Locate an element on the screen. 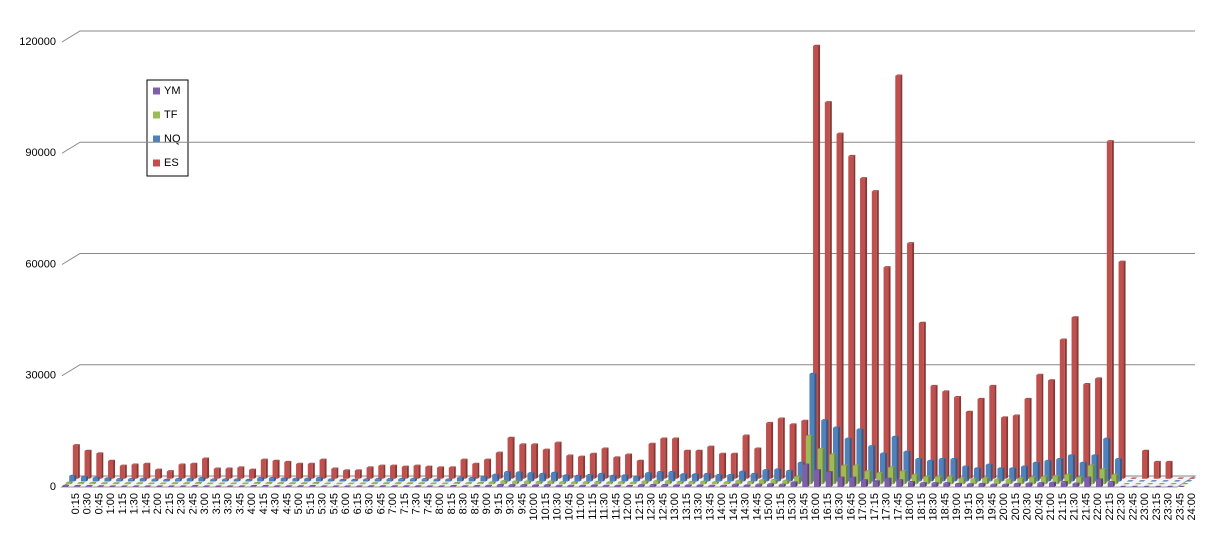  x-tick-label: 22:00 is located at coordinates (1098, 507).